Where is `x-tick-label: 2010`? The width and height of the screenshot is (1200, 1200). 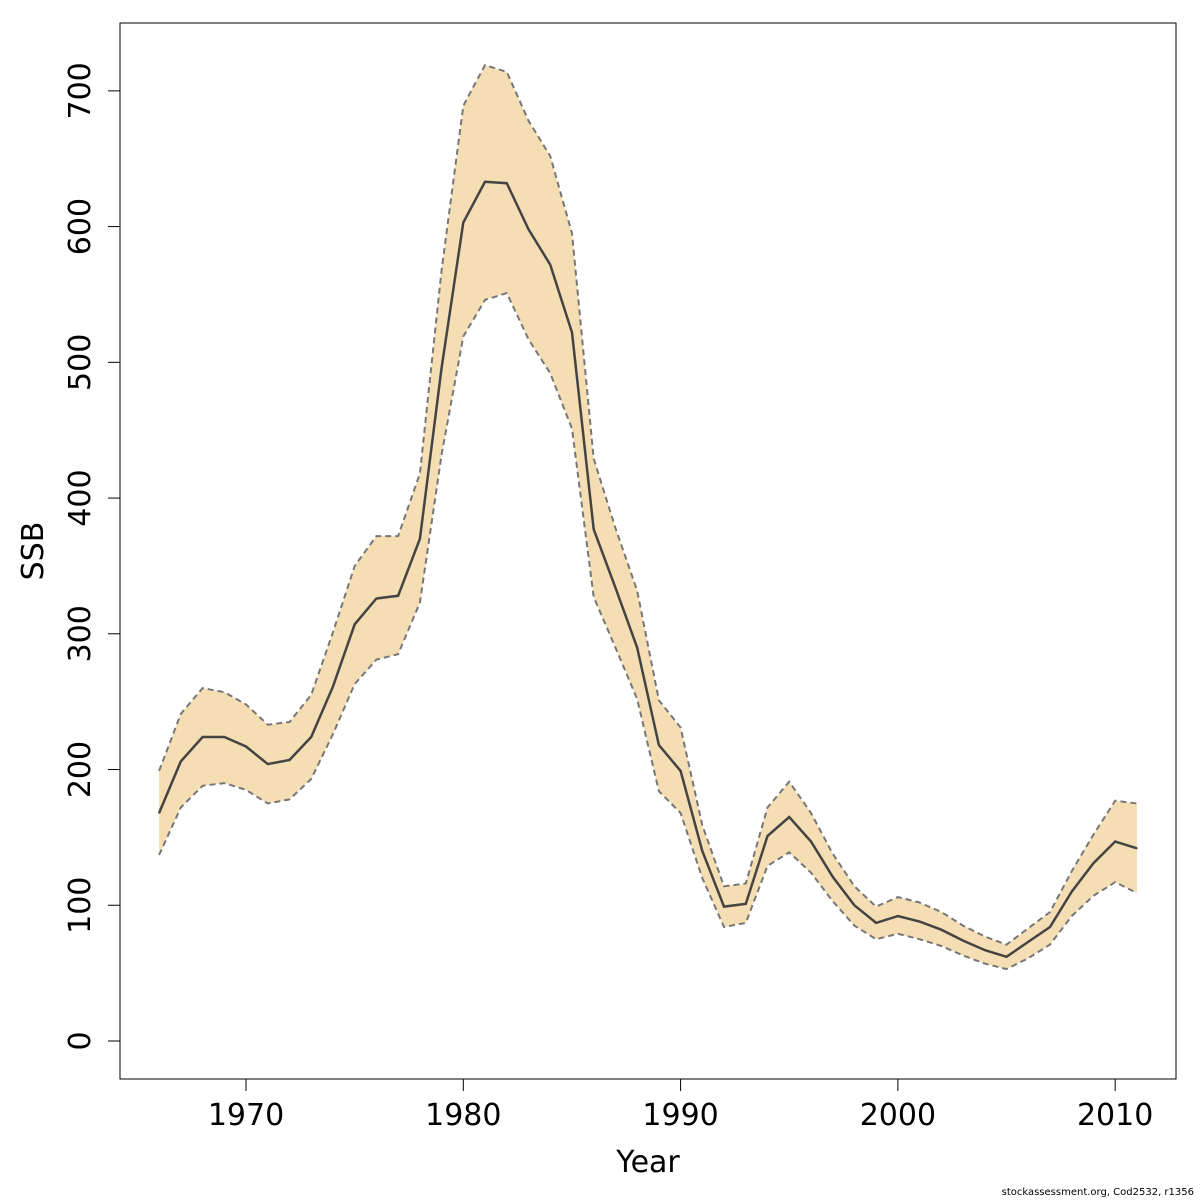 x-tick-label: 2010 is located at coordinates (1115, 1115).